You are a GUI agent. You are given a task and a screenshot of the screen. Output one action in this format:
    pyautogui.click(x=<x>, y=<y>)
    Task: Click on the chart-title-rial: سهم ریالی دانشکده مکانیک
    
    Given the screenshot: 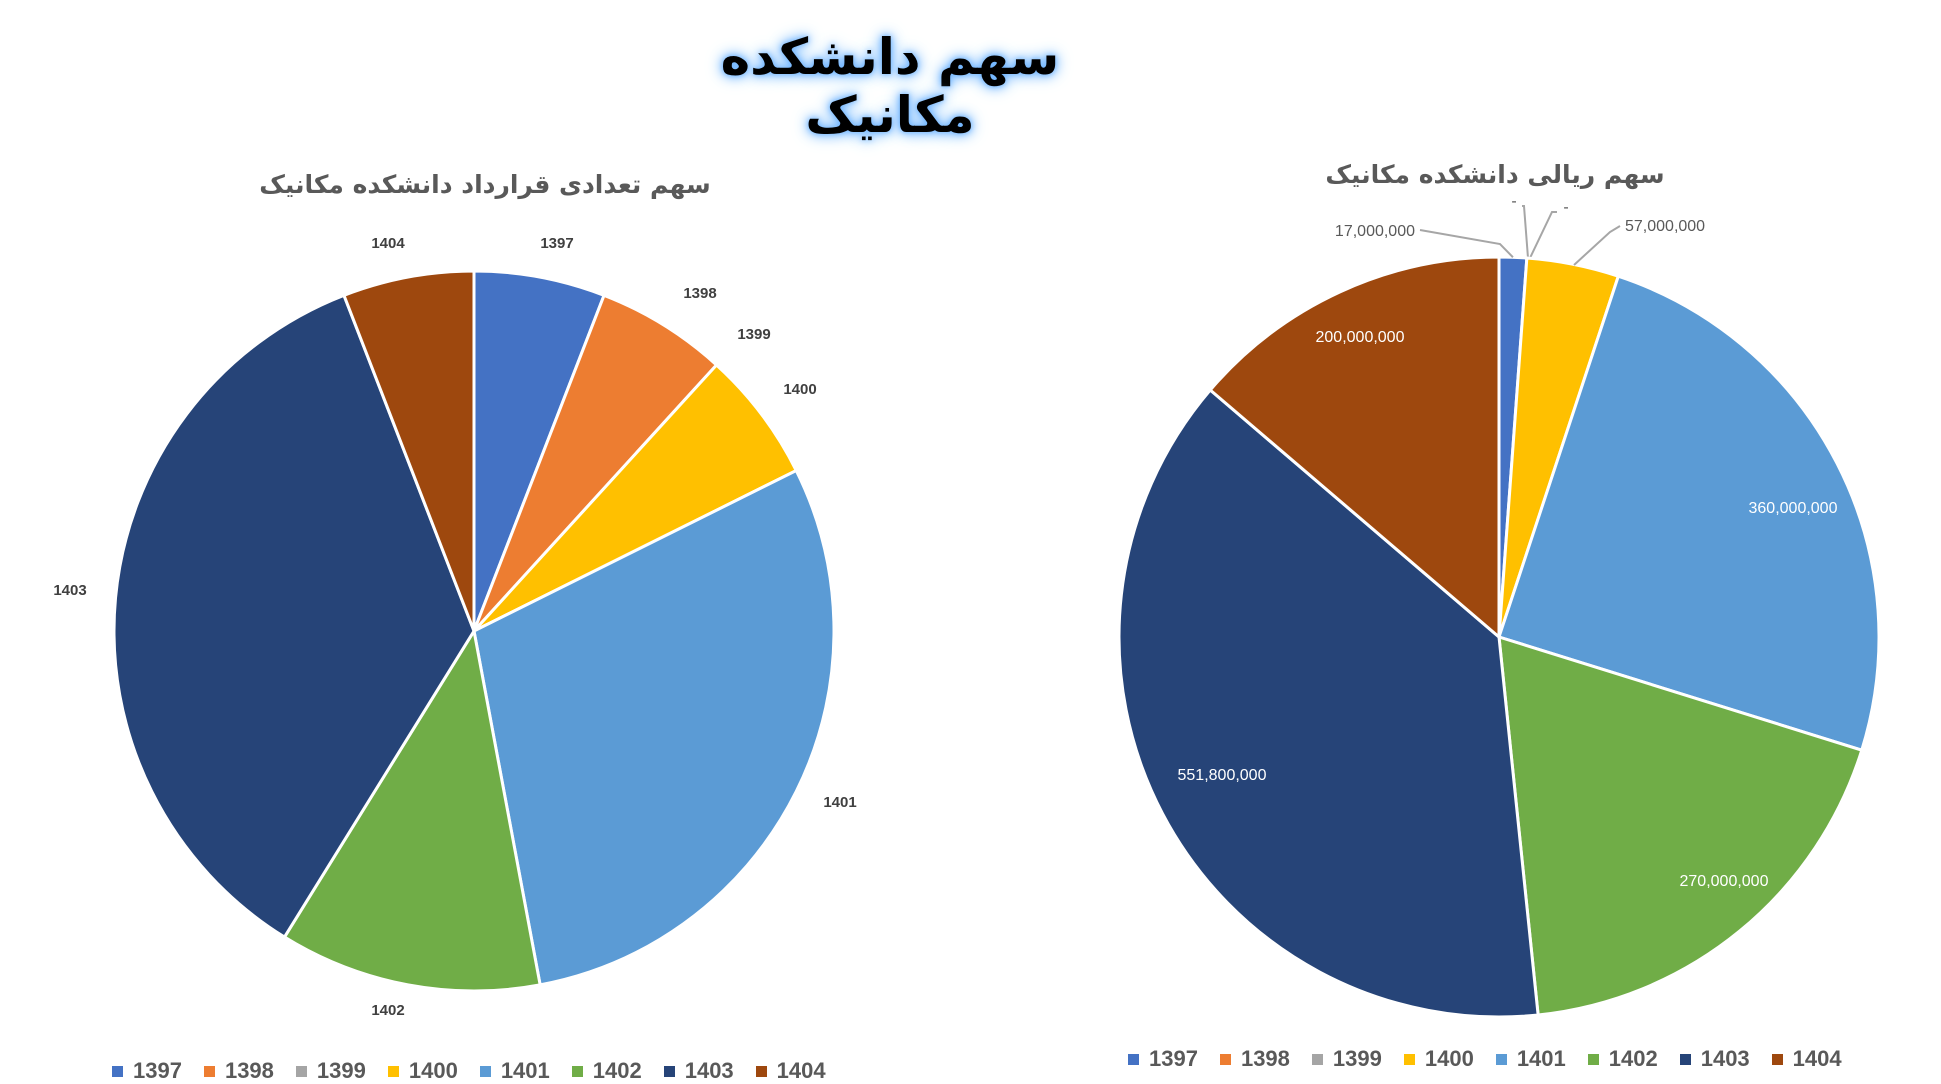 What is the action you would take?
    pyautogui.click(x=1495, y=174)
    